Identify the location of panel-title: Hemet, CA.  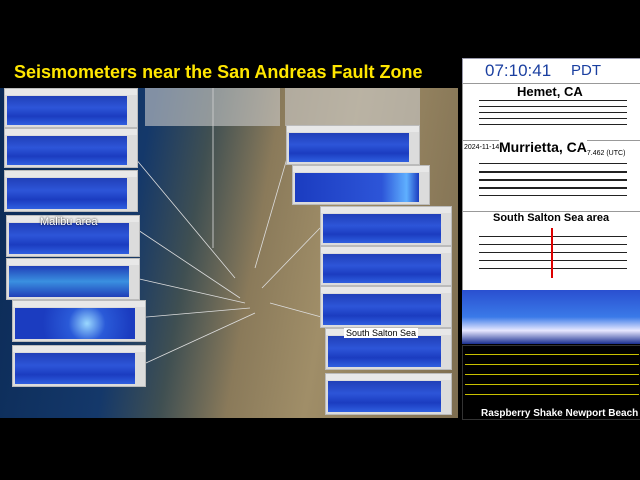
(550, 91).